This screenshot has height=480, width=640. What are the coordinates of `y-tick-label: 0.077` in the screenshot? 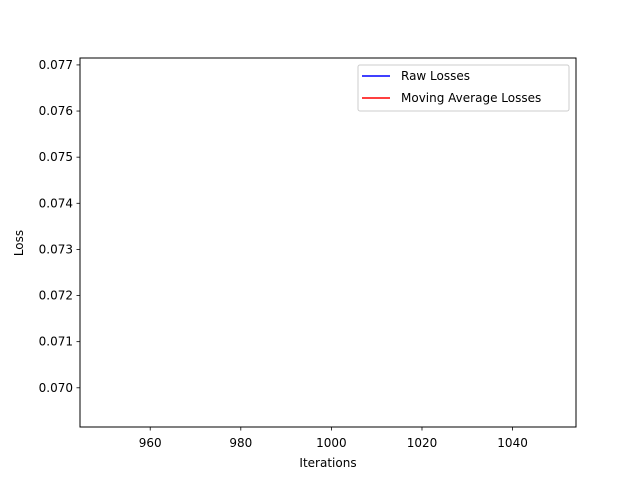 It's located at (56, 65).